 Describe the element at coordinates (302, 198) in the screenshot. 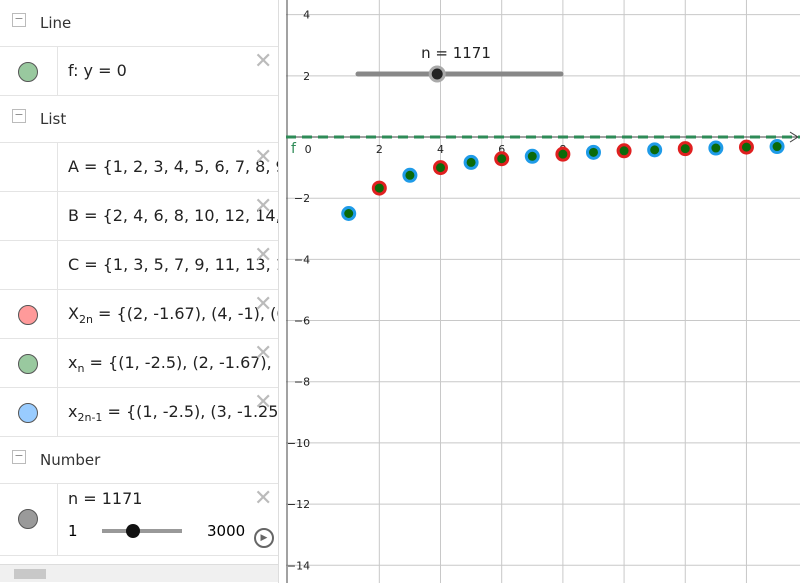

I see `y-tick-label: −2` at that location.